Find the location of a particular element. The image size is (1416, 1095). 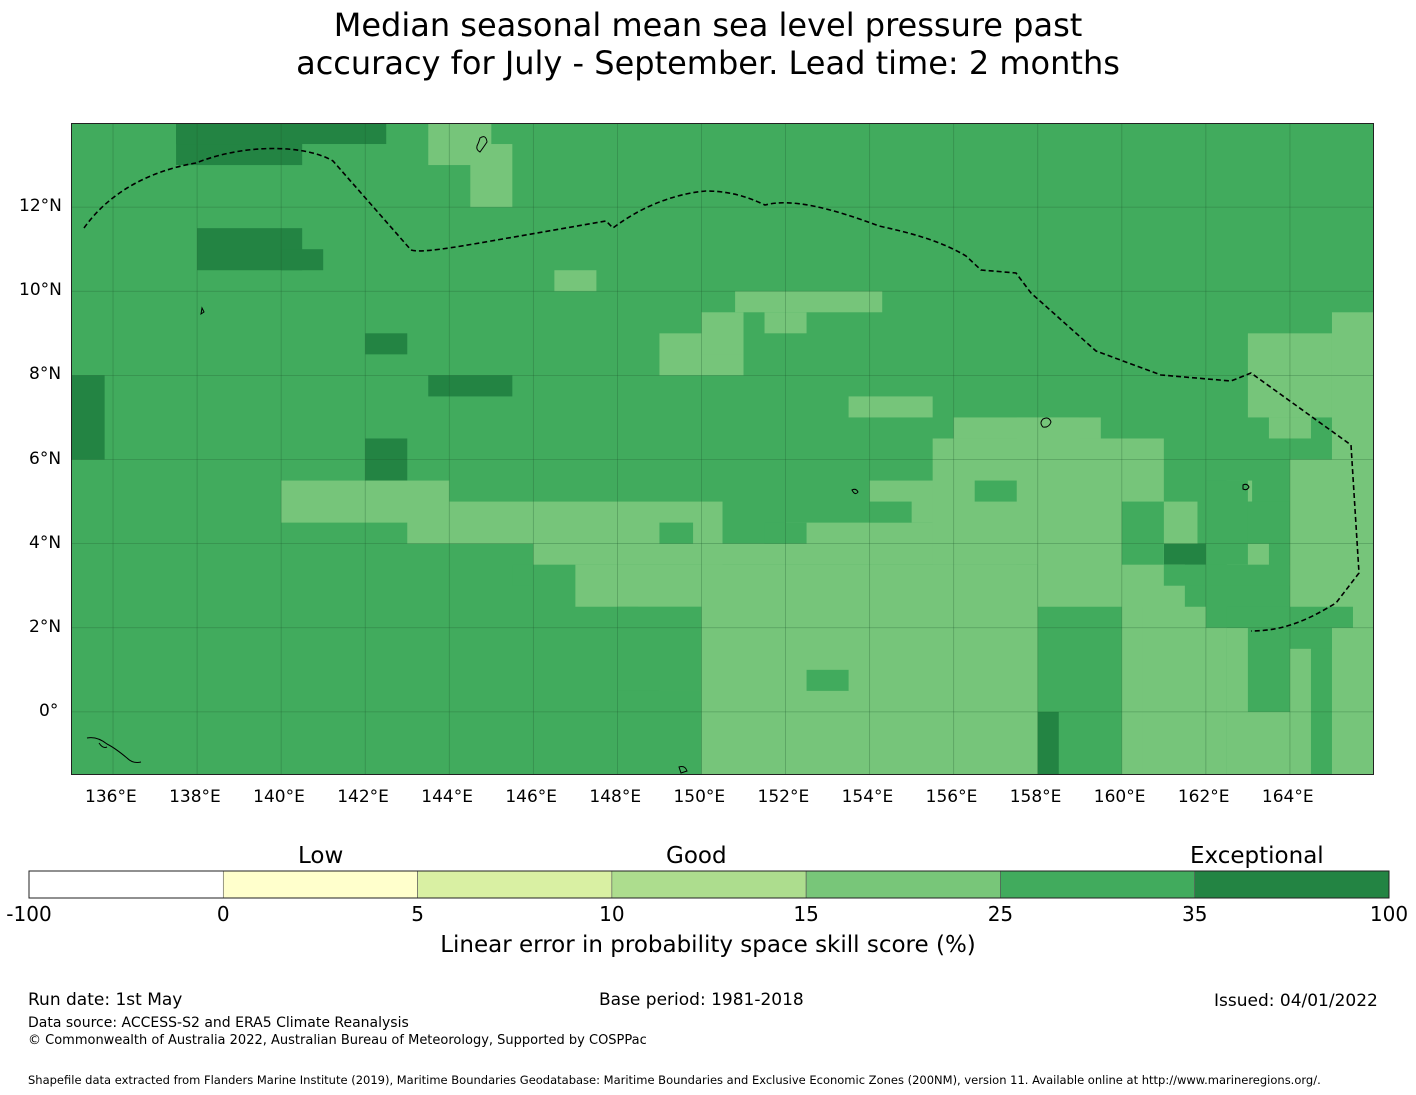

island-solomons is located at coordinates (114, 750).